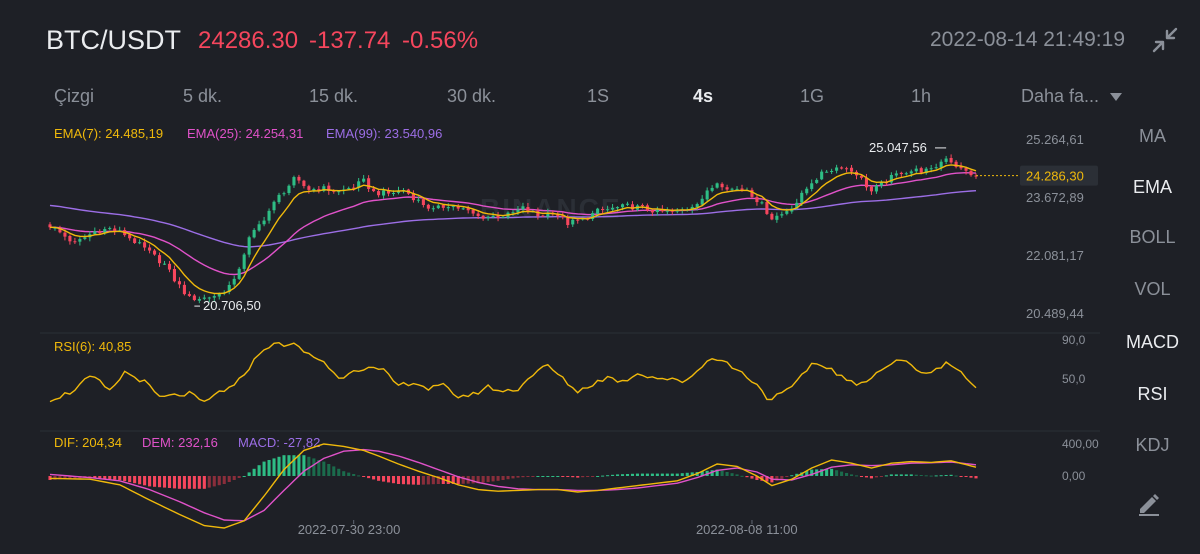 The width and height of the screenshot is (1200, 554). Describe the element at coordinates (1149, 503) in the screenshot. I see `pencil-icon` at that location.